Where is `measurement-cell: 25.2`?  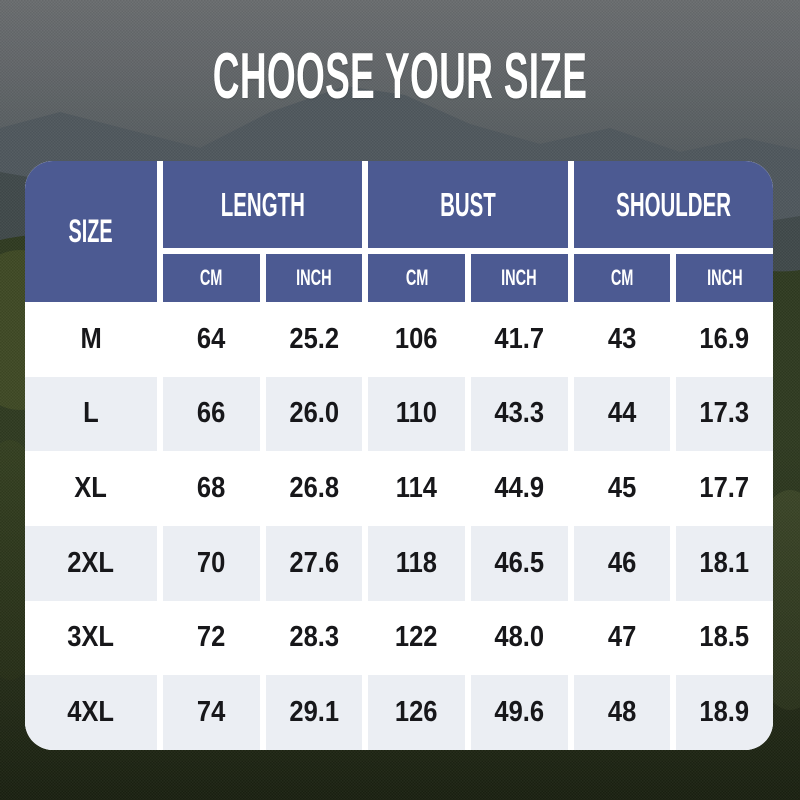 measurement-cell: 25.2 is located at coordinates (314, 339).